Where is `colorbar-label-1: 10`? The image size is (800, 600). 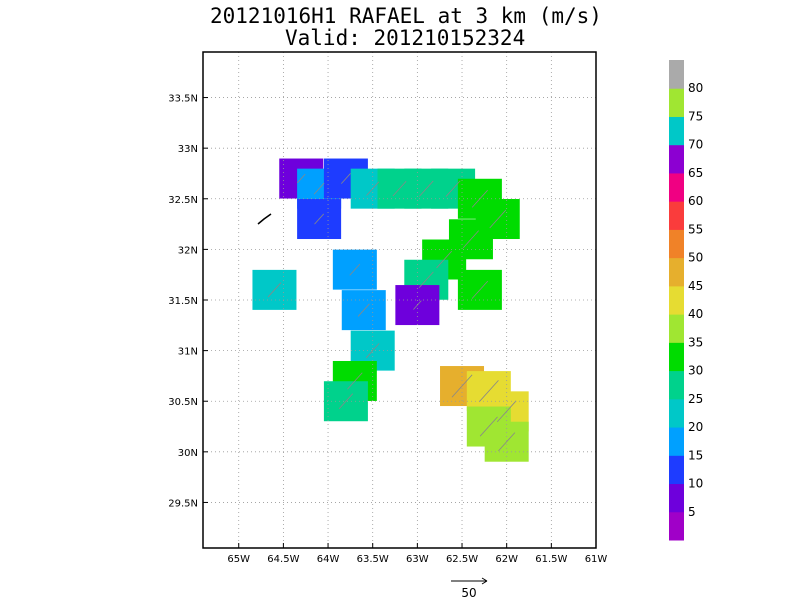 colorbar-label-1: 10 is located at coordinates (695, 484).